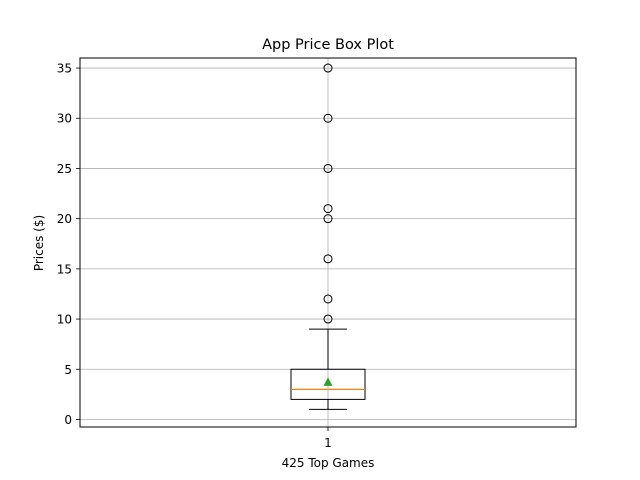 This screenshot has height=480, width=640. Describe the element at coordinates (68, 370) in the screenshot. I see `y-tick-label: 5` at that location.